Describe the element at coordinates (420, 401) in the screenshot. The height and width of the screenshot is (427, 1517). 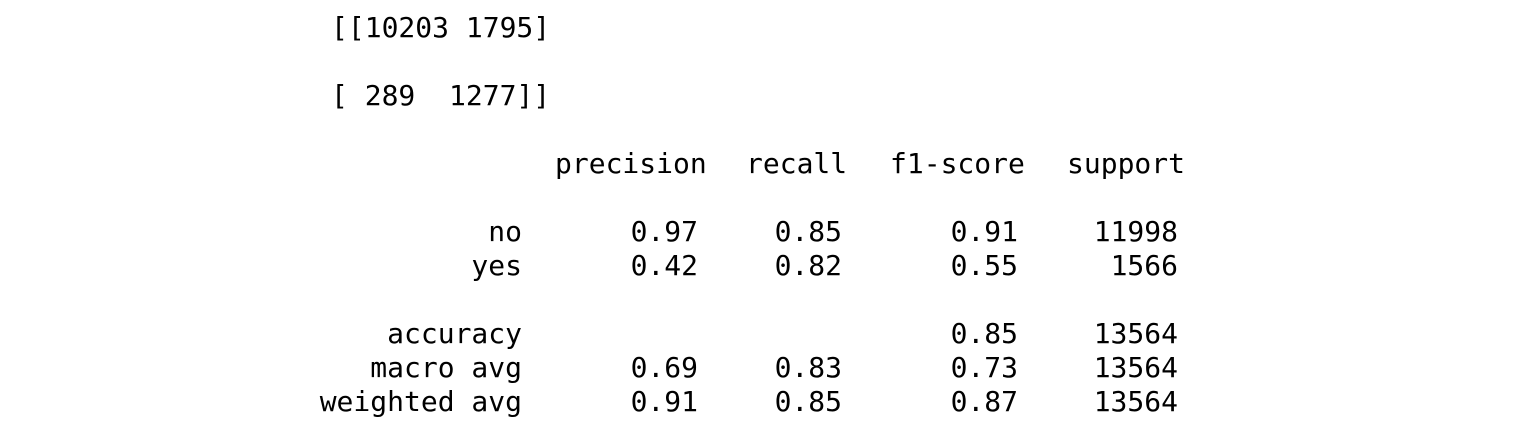
I see `row-label: weighted avg` at that location.